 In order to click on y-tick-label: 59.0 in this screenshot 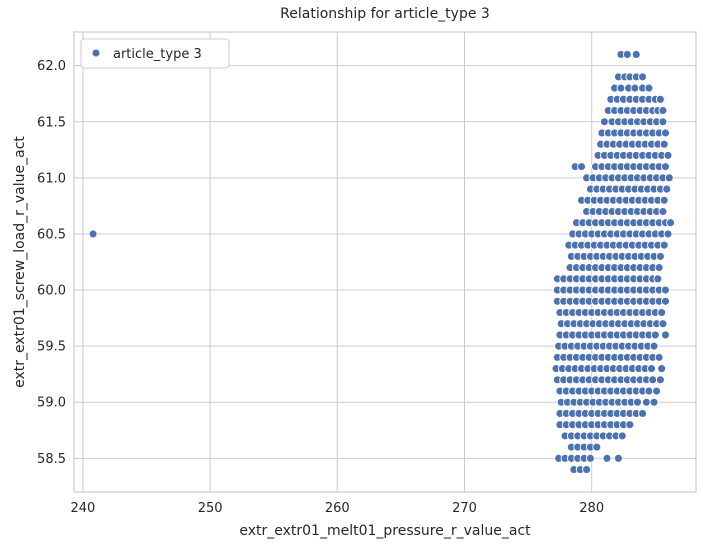, I will do `click(51, 403)`.